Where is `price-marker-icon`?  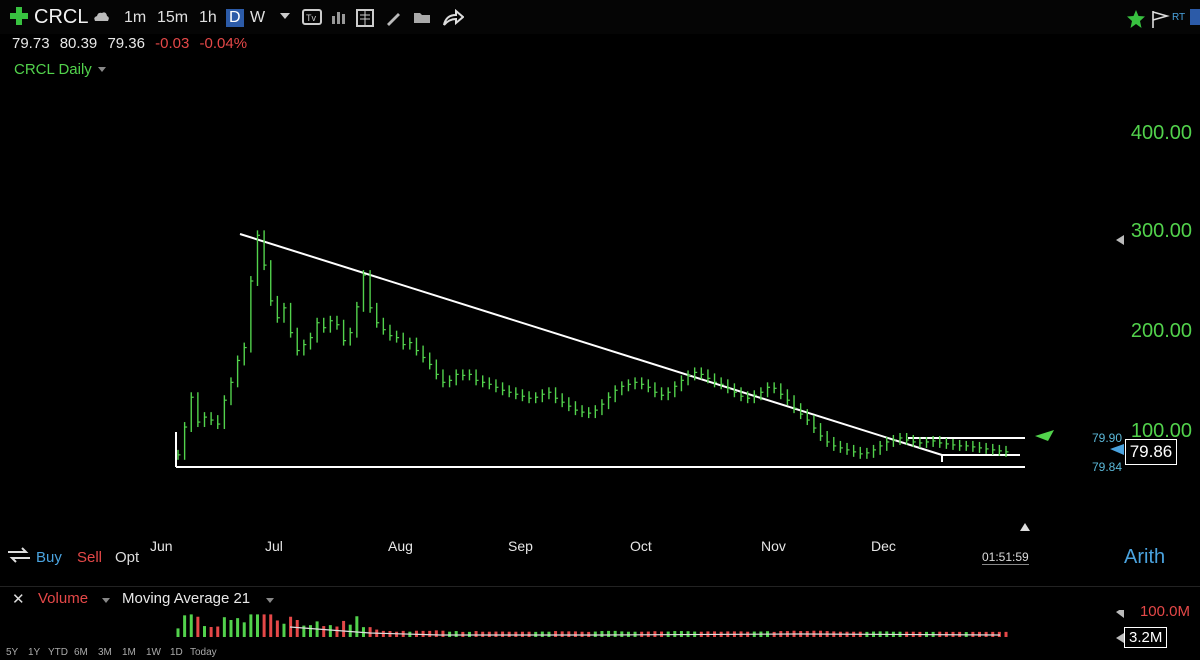
price-marker-icon is located at coordinates (1117, 449).